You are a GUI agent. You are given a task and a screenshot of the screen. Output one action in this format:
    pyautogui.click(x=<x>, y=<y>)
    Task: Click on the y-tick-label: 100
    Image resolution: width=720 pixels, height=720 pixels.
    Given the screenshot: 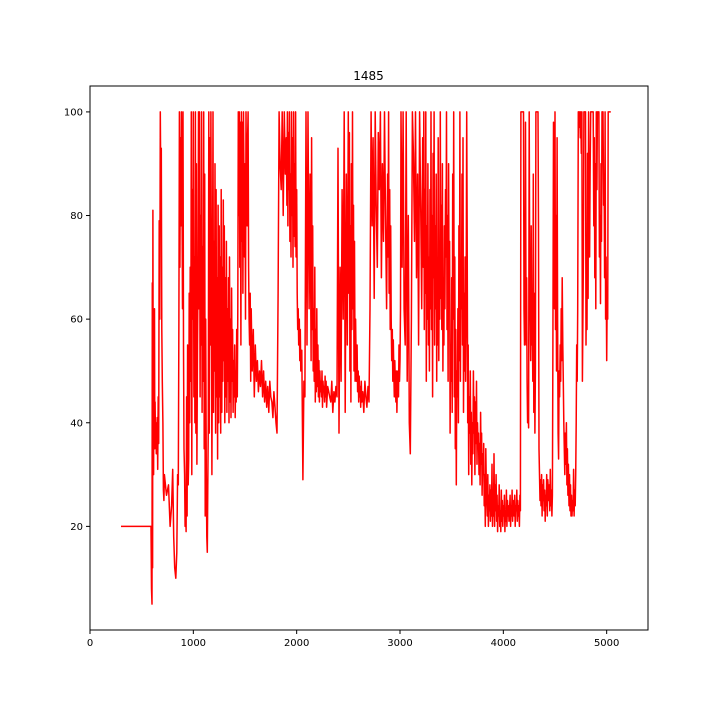 What is the action you would take?
    pyautogui.click(x=73, y=112)
    